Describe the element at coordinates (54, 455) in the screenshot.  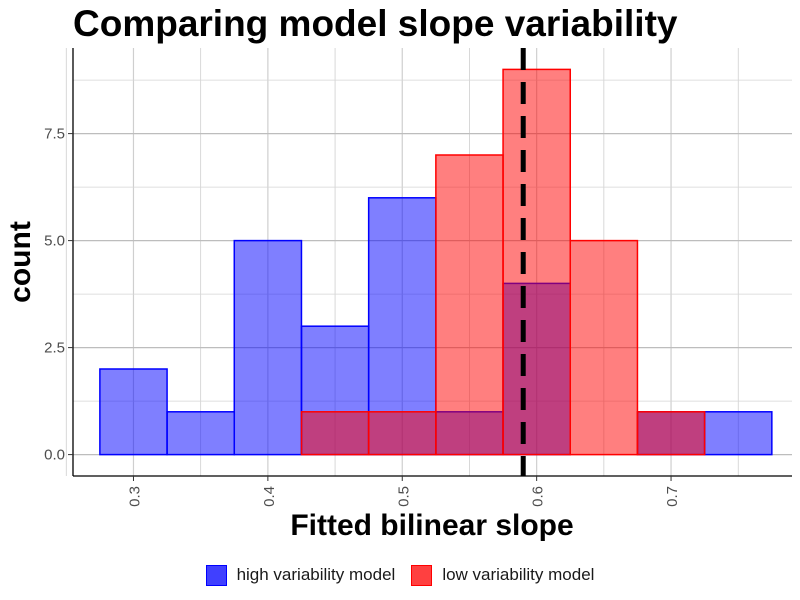
I see `y-tick-label: 0.0` at that location.